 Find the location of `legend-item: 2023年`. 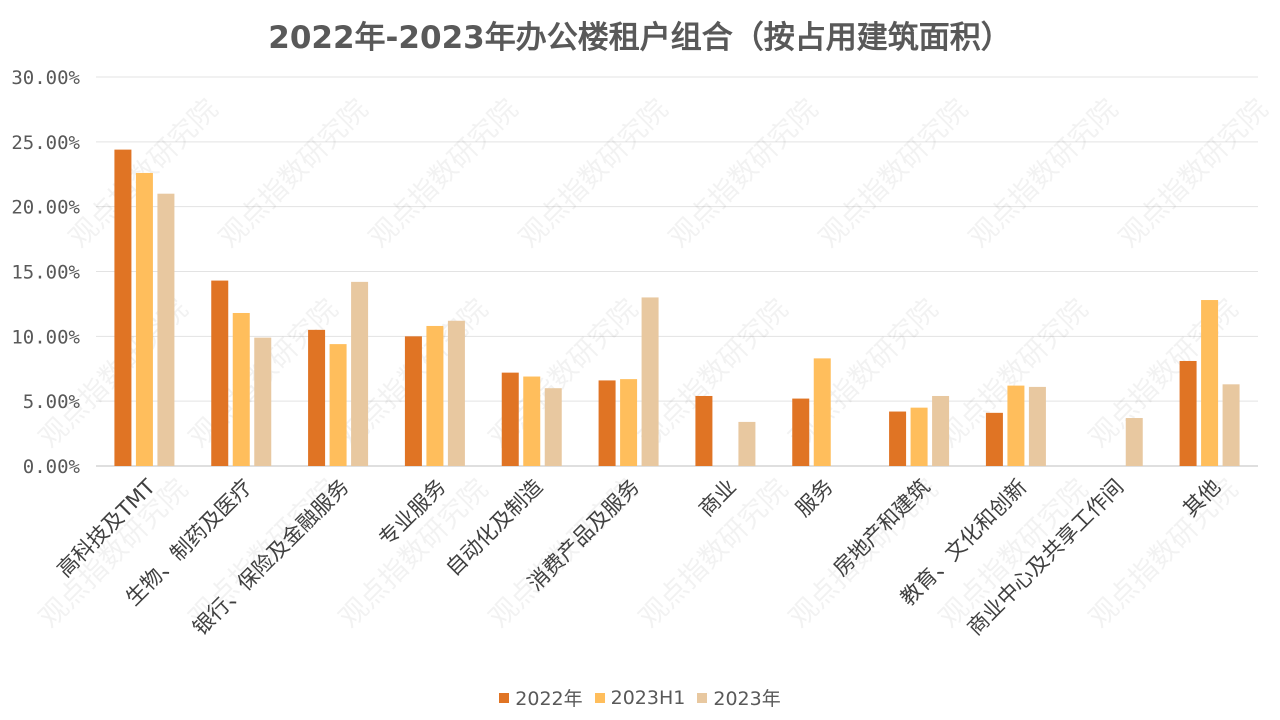

legend-item: 2023年 is located at coordinates (739, 697).